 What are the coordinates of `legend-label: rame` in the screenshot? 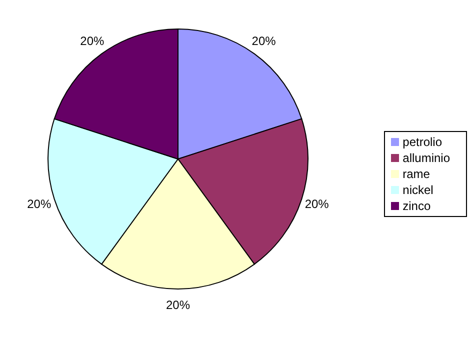 It's located at (416, 173).